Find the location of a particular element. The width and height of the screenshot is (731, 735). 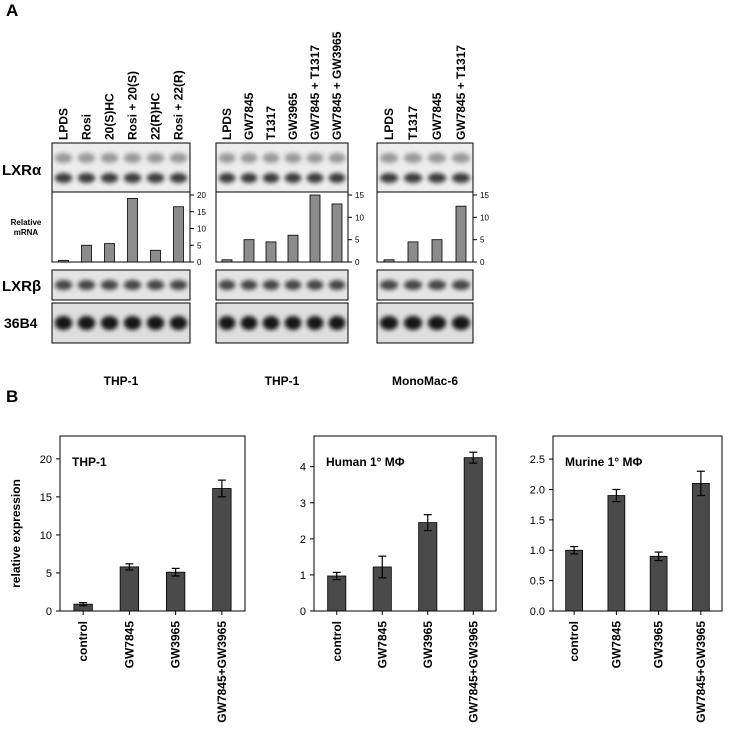

caption: MonoMac-6 is located at coordinates (425, 381).